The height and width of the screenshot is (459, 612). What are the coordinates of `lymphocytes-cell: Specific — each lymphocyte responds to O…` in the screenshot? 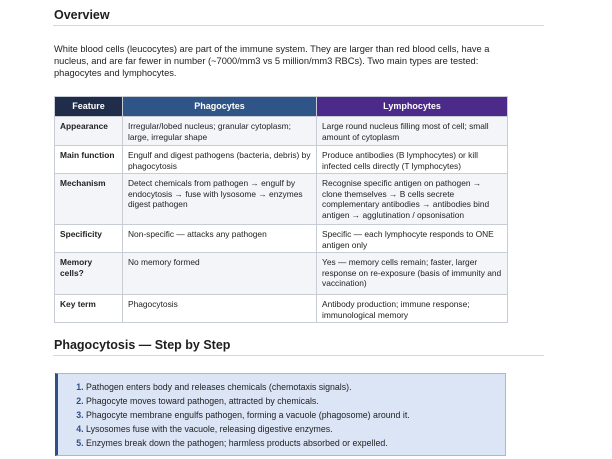 It's located at (412, 238).